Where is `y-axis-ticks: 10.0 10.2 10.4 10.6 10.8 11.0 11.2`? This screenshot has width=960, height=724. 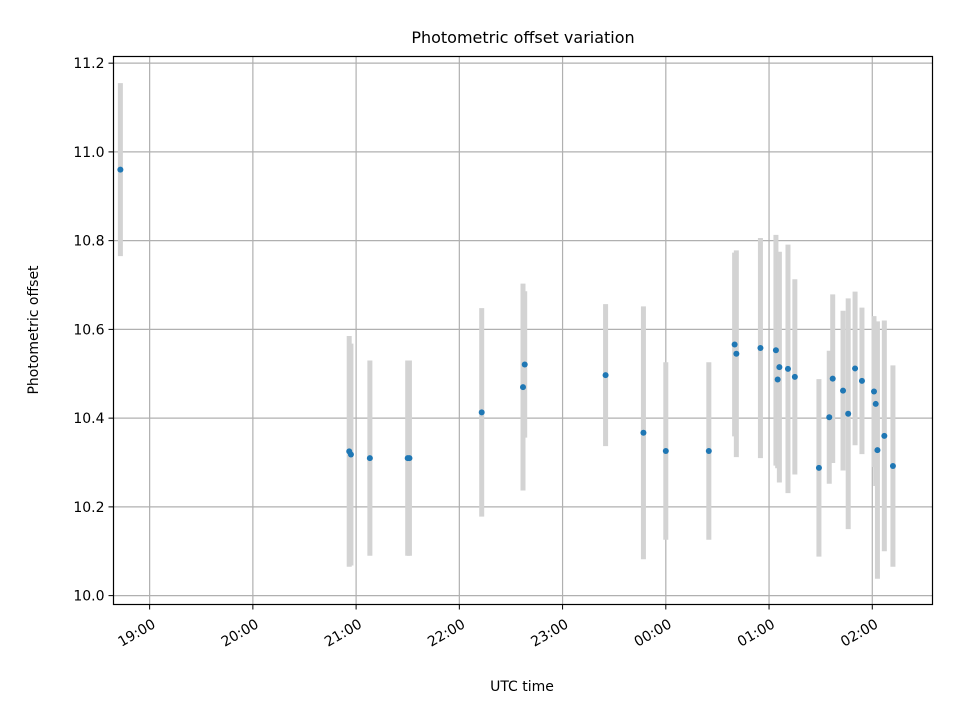
y-axis-ticks: 10.0 10.2 10.4 10.6 10.8 11.0 11.2 is located at coordinates (93, 330).